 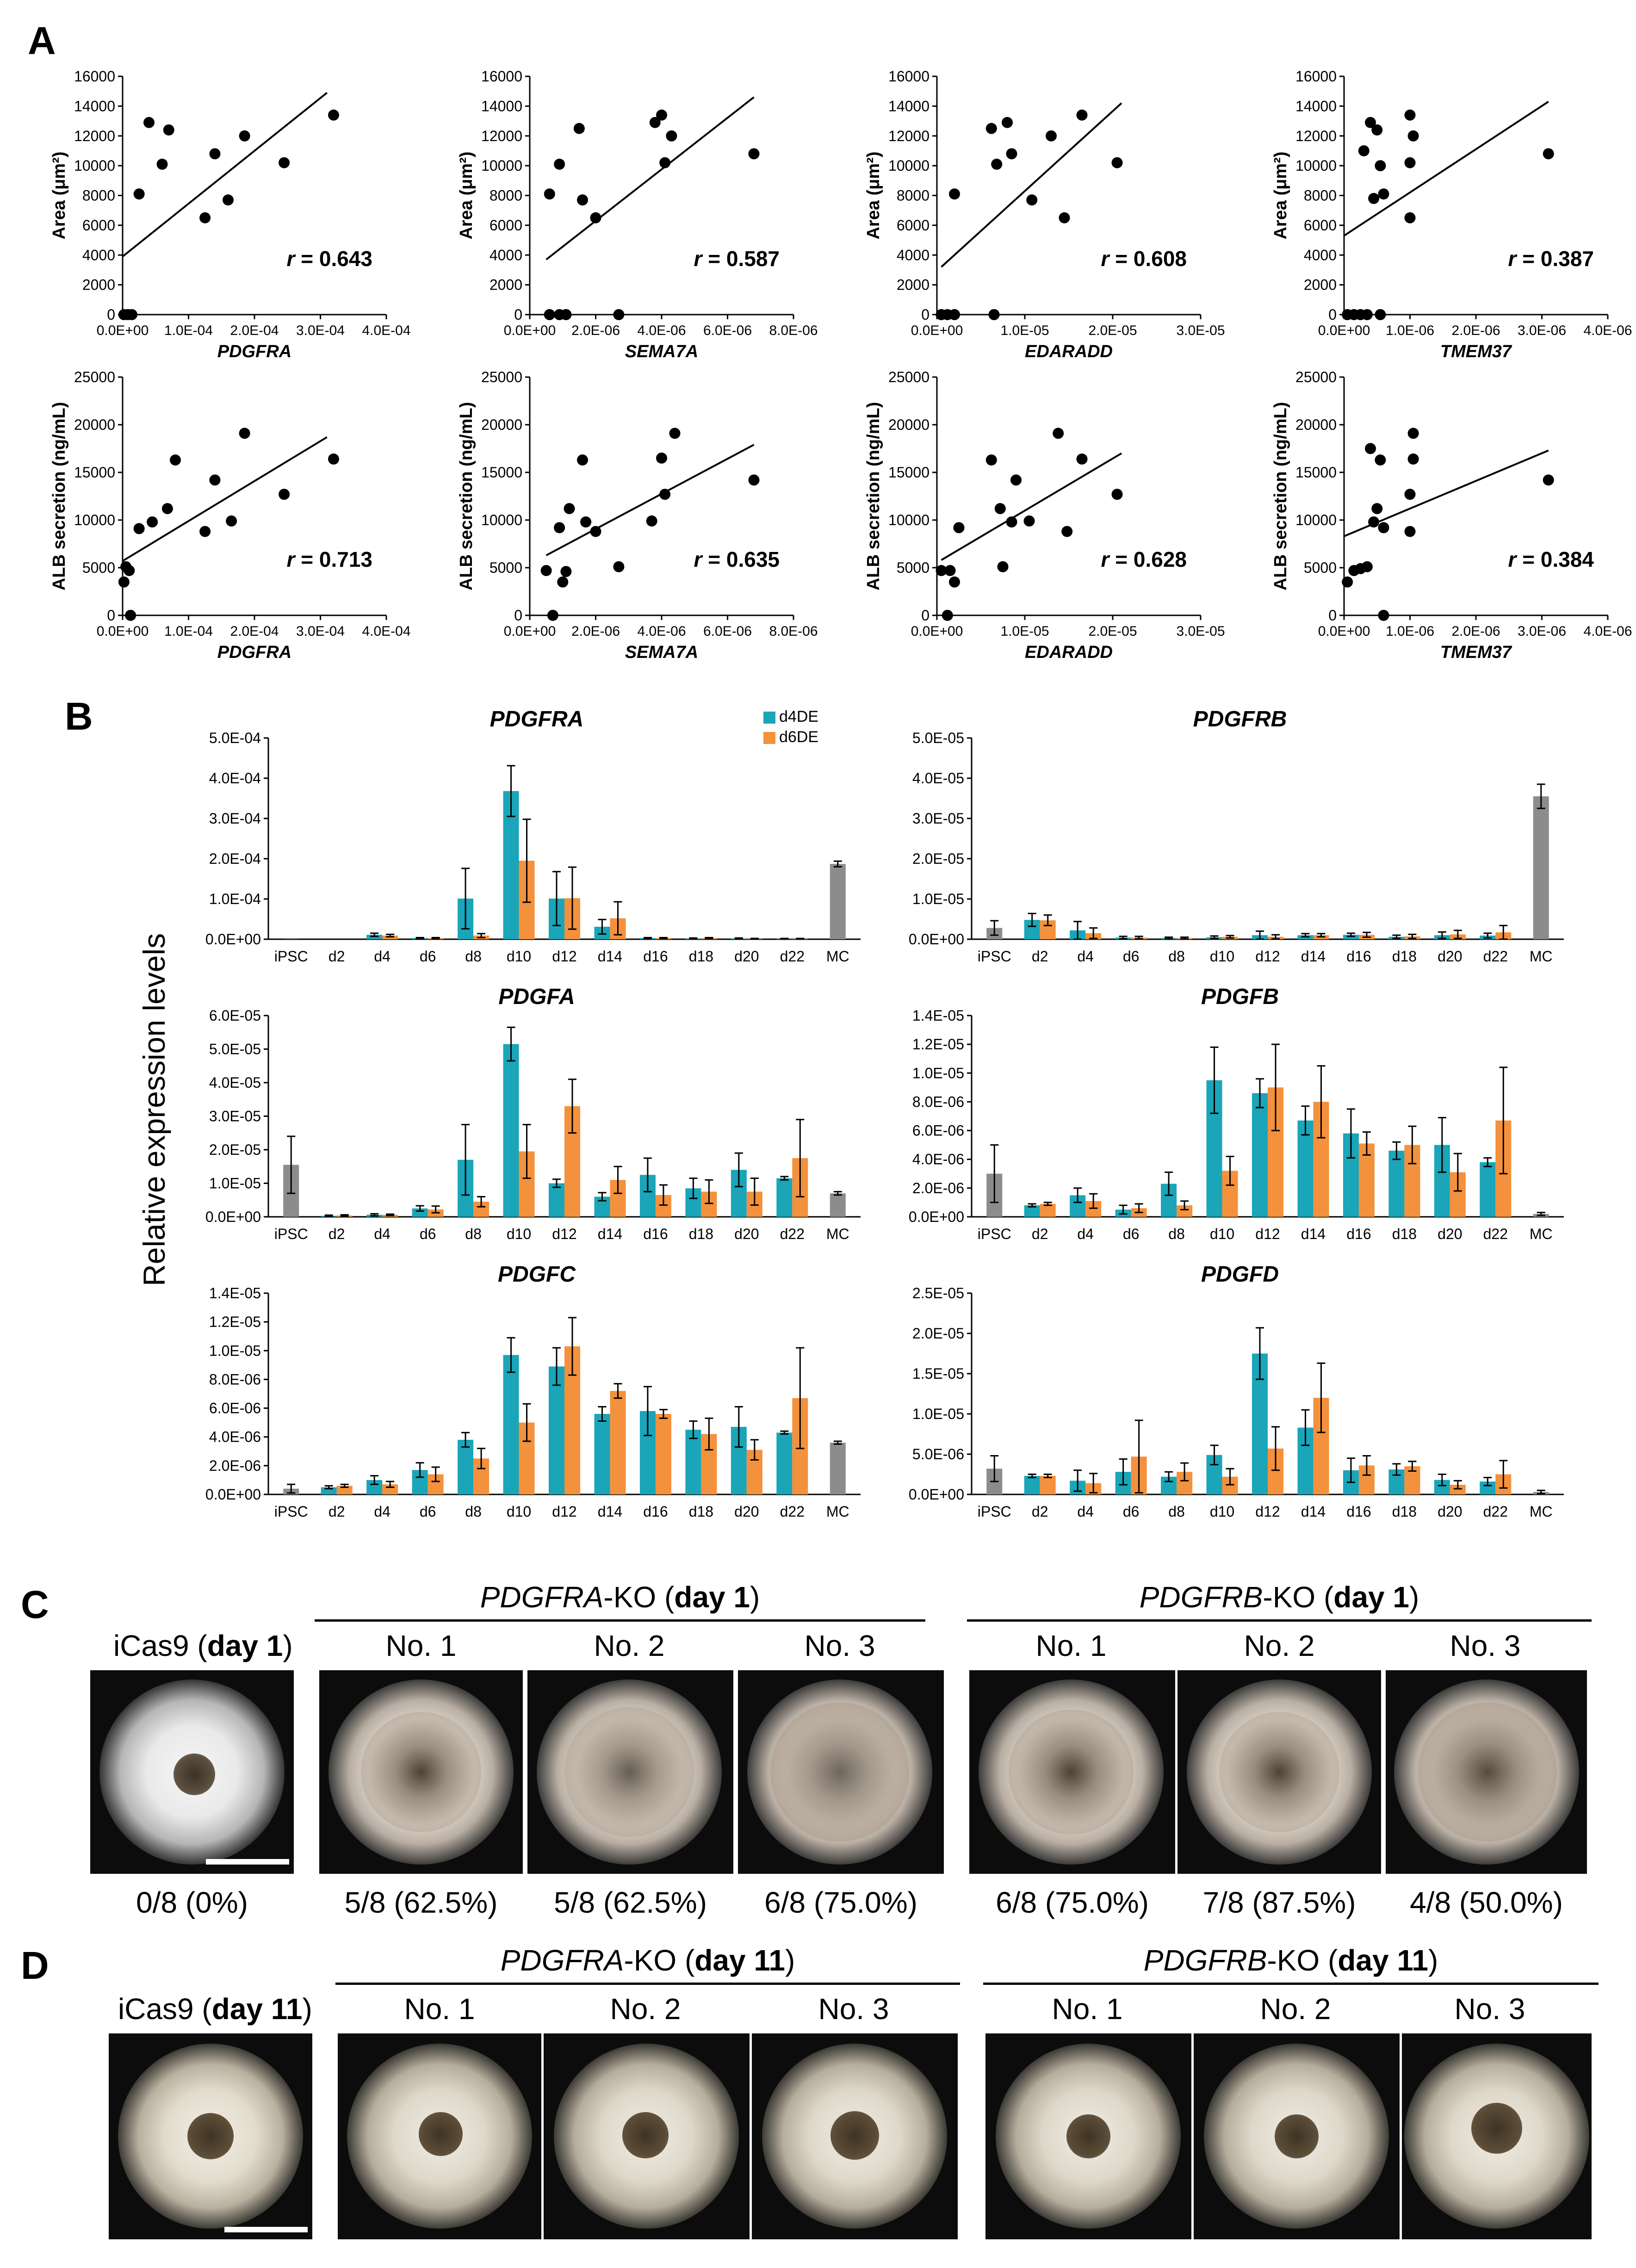 What do you see at coordinates (235, 1082) in the screenshot?
I see `y-tick-label: 4.0E-05` at bounding box center [235, 1082].